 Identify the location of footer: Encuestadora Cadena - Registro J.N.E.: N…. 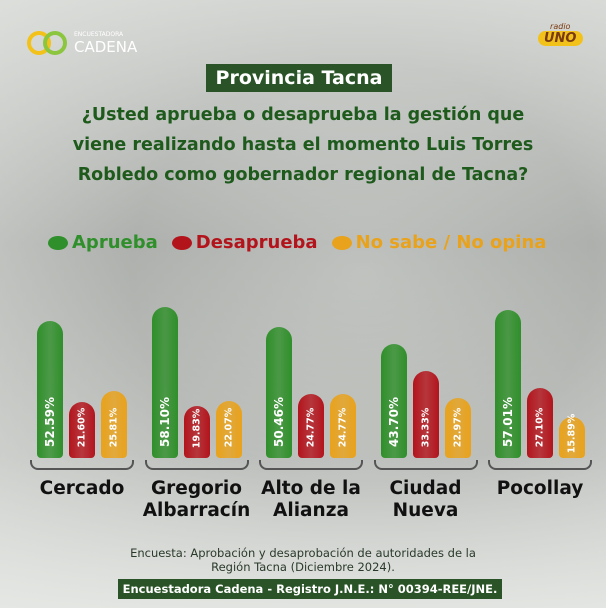
(310, 589).